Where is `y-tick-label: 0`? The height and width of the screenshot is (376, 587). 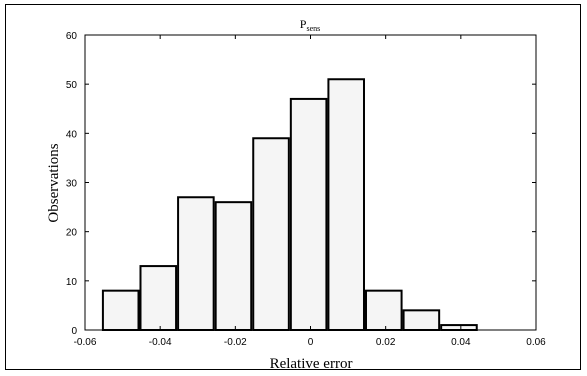
y-tick-label: 0 is located at coordinates (74, 331).